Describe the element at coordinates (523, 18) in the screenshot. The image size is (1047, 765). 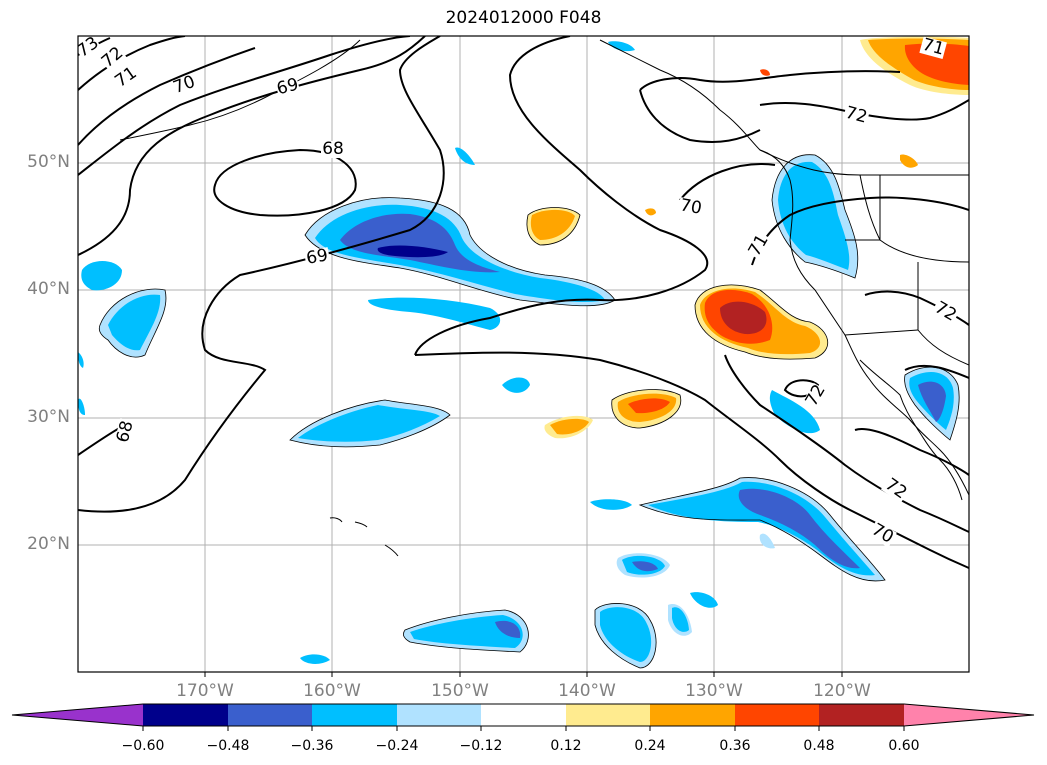
I see `map-title: 2024012000 F048` at that location.